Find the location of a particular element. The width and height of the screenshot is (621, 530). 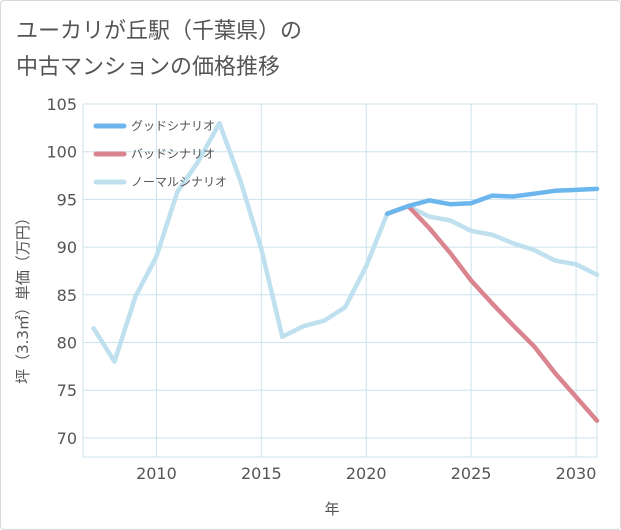

x-tick-2020: 2020 is located at coordinates (366, 473).